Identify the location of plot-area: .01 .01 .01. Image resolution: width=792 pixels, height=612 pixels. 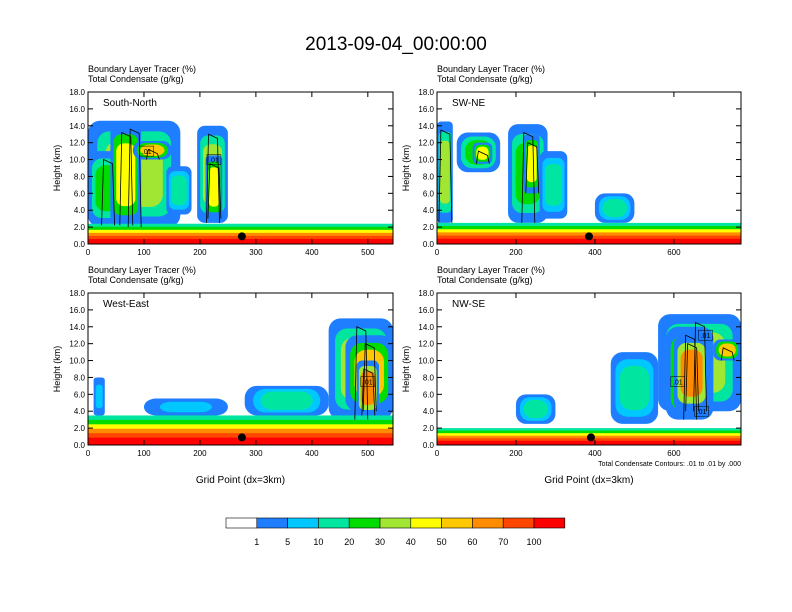
(589, 379).